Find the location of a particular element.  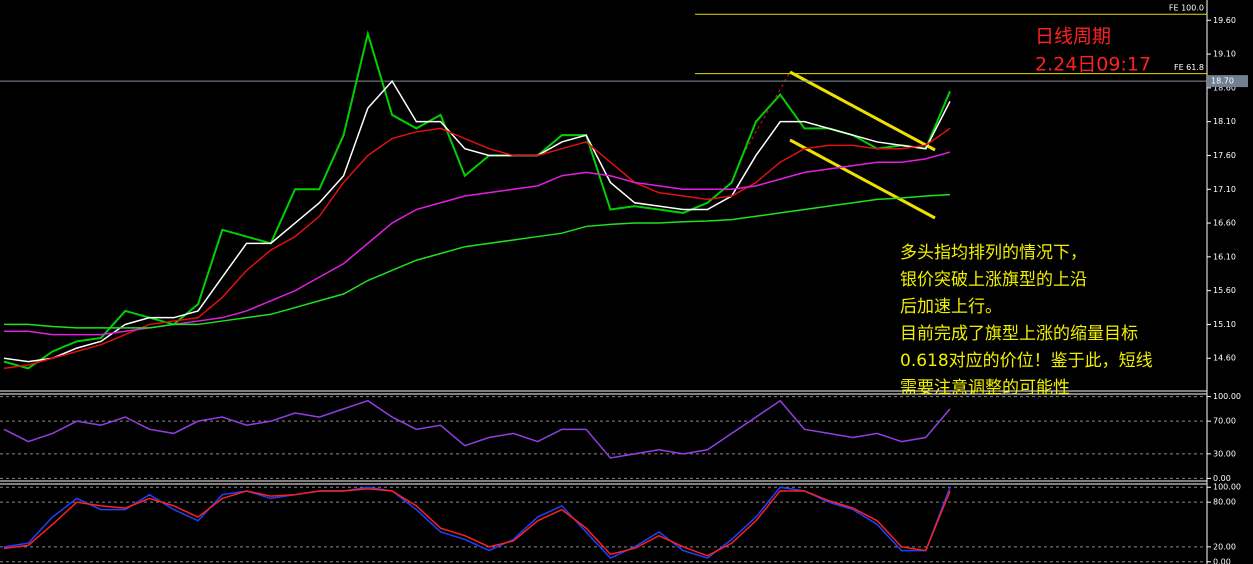

y-tick-label: 16.60 is located at coordinates (1224, 223).